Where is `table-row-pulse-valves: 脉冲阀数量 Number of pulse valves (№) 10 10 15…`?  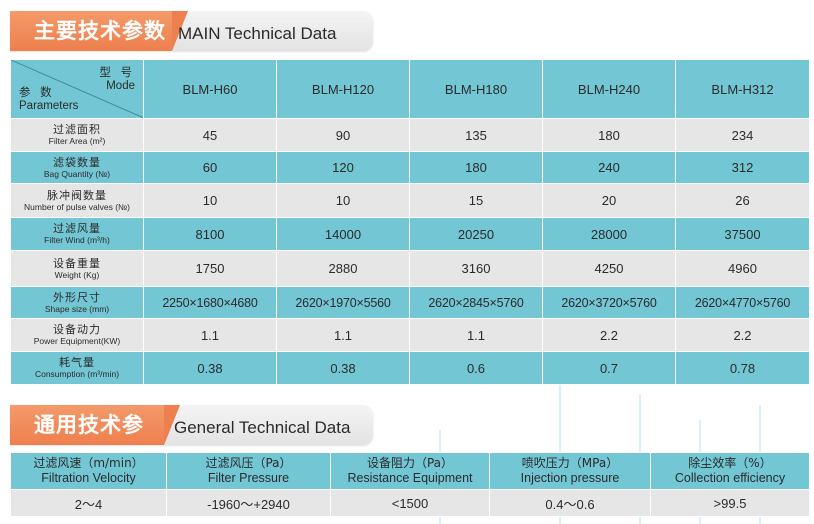
table-row-pulse-valves: 脉冲阀数量 Number of pulse valves (№) 10 10 15… is located at coordinates (410, 200).